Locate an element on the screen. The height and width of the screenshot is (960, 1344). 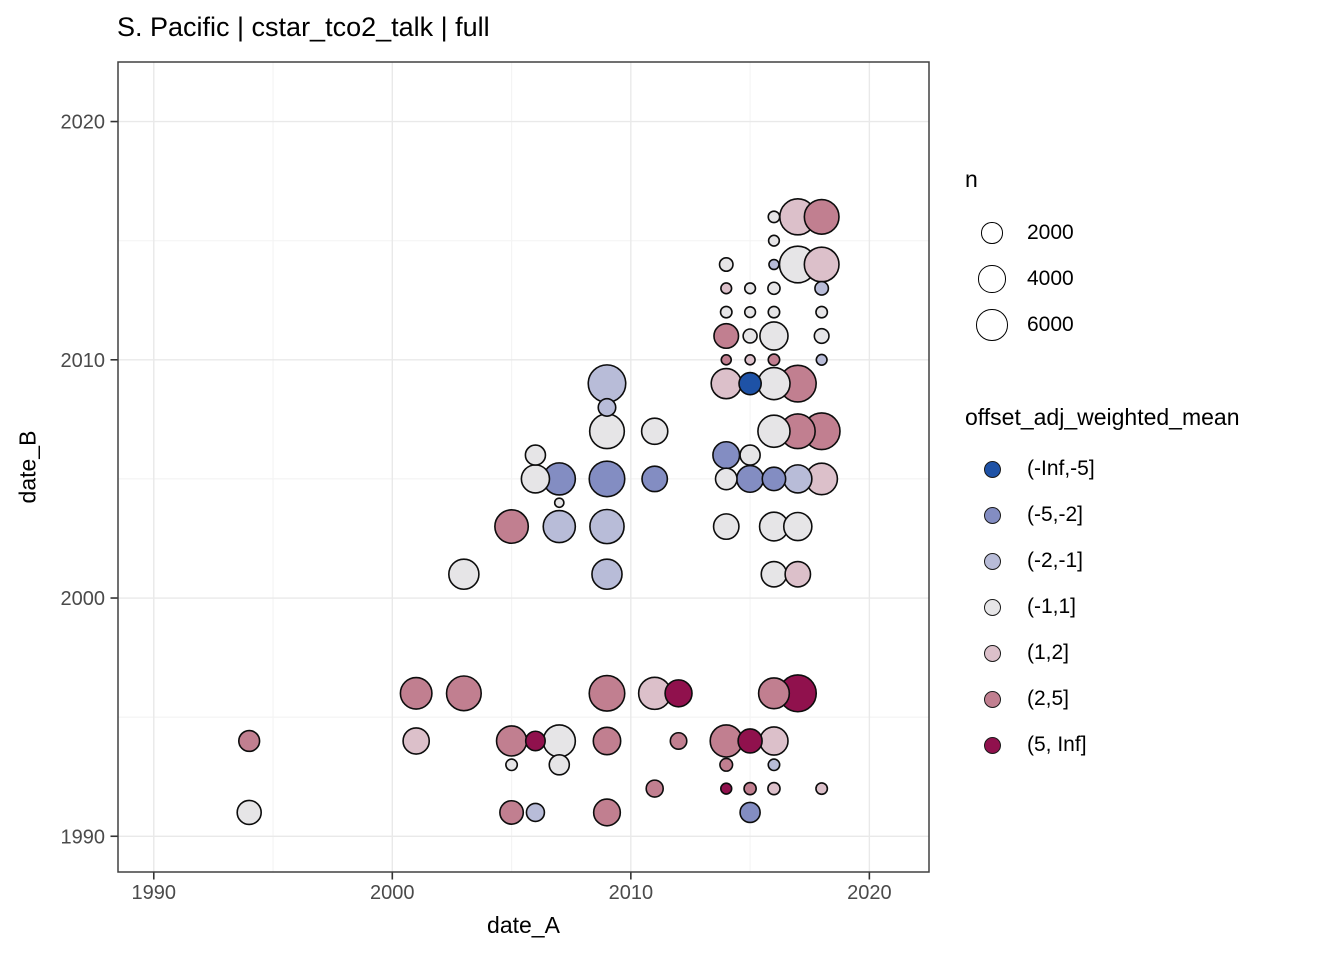
size-legend-value: 6000 is located at coordinates (1050, 324).